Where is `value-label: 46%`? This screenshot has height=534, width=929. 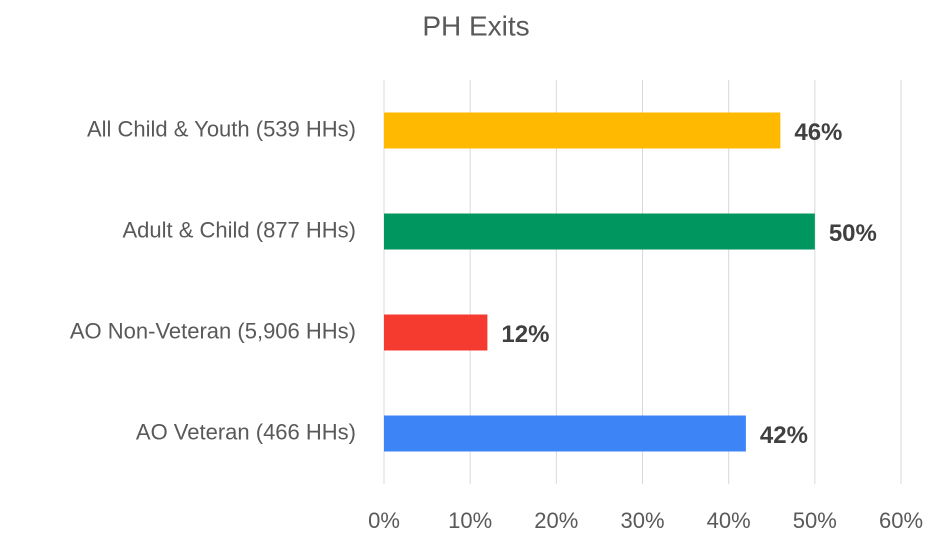
value-label: 46% is located at coordinates (818, 132).